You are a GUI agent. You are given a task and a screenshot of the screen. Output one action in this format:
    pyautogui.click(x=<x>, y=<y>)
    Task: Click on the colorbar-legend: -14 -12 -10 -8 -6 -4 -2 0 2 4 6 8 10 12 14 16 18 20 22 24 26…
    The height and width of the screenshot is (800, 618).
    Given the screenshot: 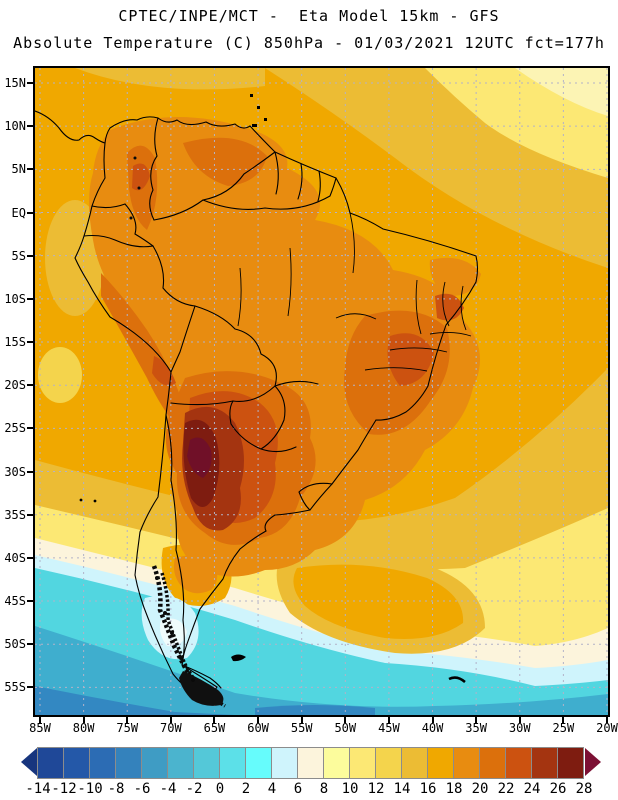 What is the action you would take?
    pyautogui.click(x=311, y=772)
    